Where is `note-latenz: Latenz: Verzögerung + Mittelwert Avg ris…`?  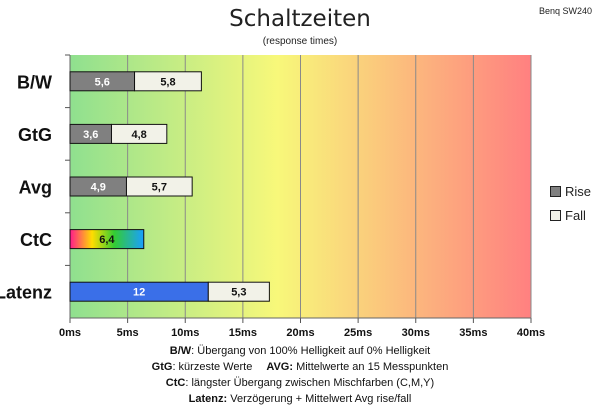
note-latenz: Latenz: Verzögerung + Mittelwert Avg ris… is located at coordinates (300, 399).